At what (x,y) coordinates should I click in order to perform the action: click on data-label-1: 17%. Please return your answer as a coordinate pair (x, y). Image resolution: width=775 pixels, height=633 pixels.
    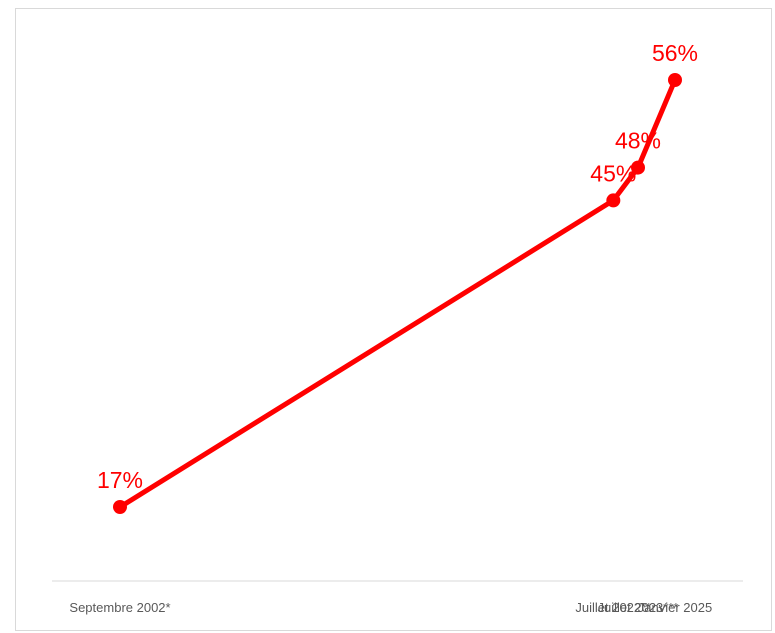
    Looking at the image, I should click on (120, 480).